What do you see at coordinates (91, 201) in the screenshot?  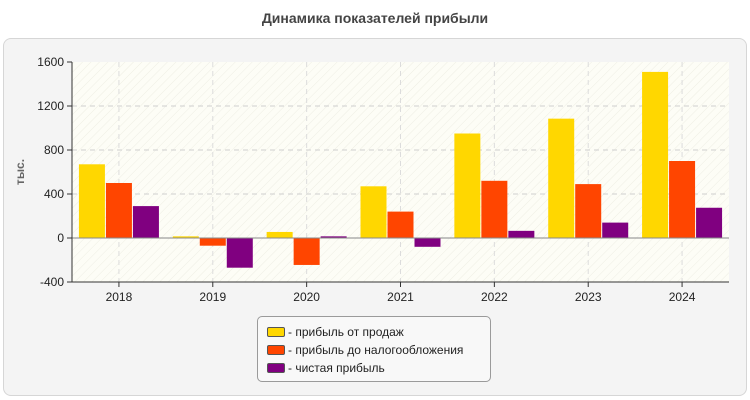 I see `bar-прибыль-от-продаж-2018` at bounding box center [91, 201].